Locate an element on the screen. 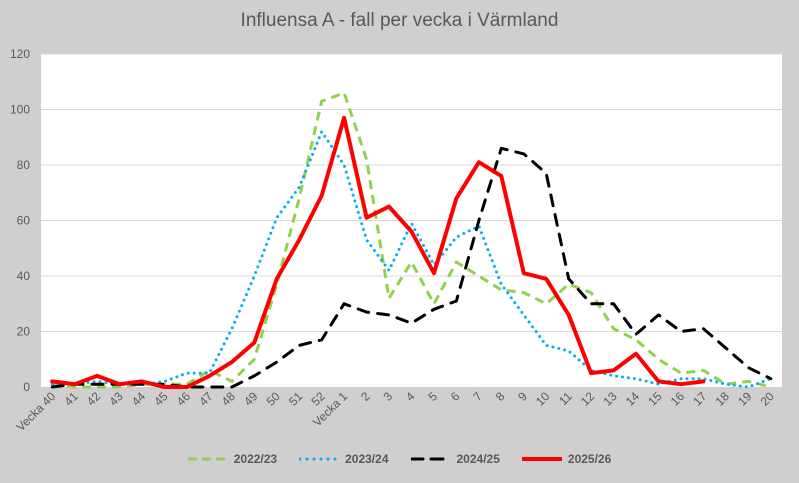 The image size is (799, 483). x-tick-label: 43 is located at coordinates (116, 399).